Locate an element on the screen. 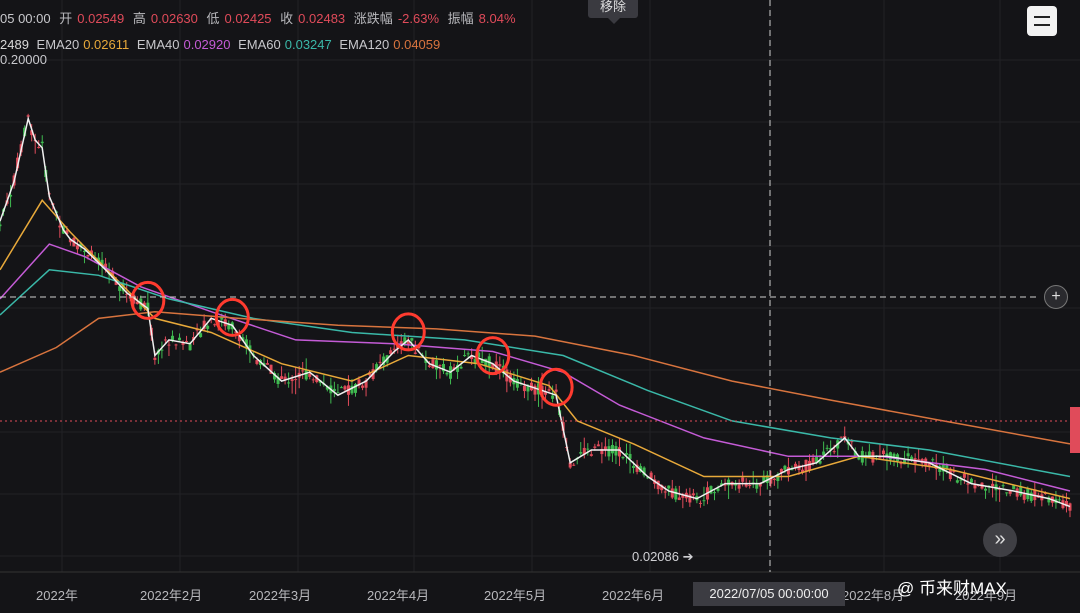 Image resolution: width=1080 pixels, height=613 pixels. x-tick-label: 2022年 is located at coordinates (57, 595).